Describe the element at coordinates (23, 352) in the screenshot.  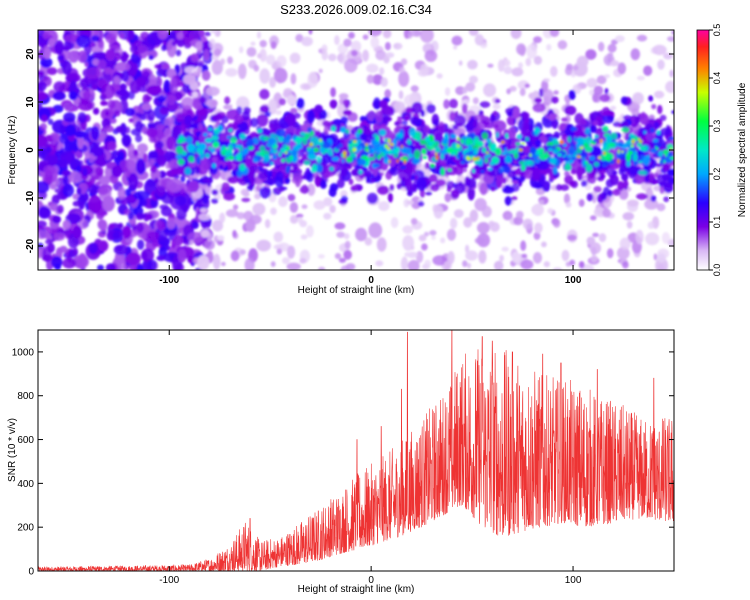
I see `snr-y-tick-label: 1000` at that location.